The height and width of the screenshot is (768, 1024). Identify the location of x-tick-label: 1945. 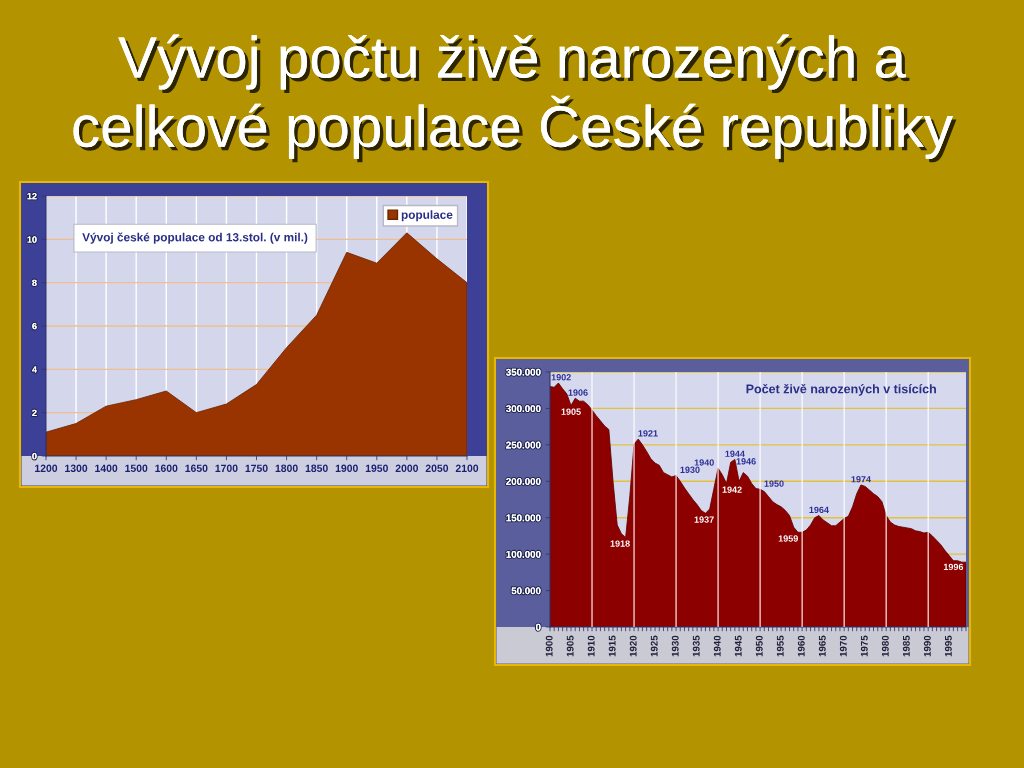
(738, 646).